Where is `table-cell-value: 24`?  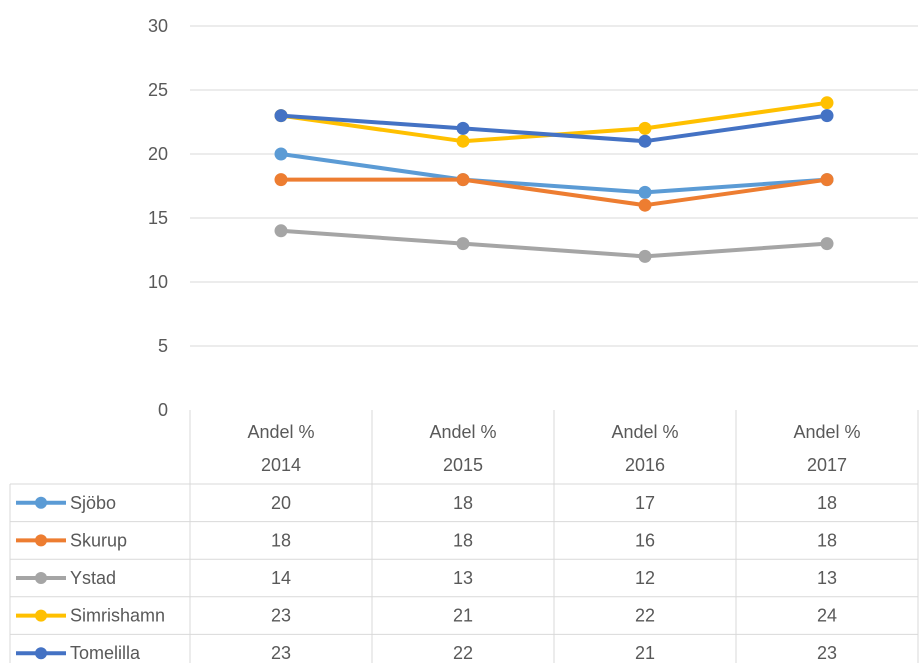 table-cell-value: 24 is located at coordinates (827, 616).